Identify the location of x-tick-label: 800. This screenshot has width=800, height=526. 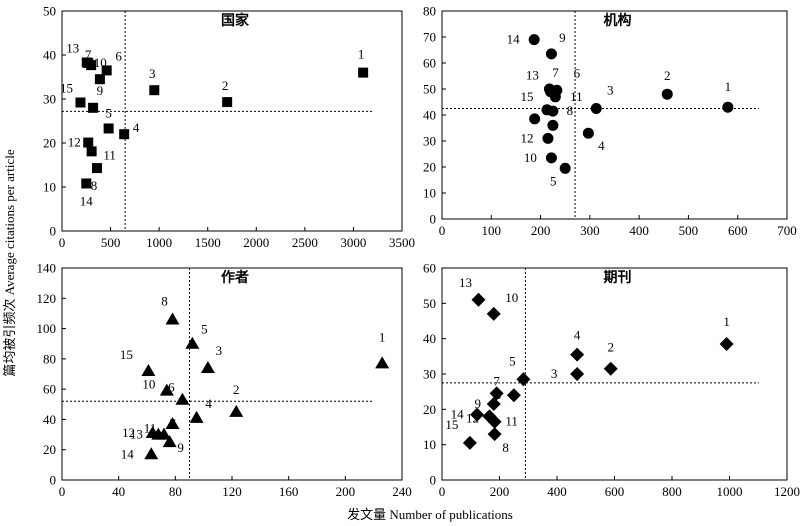
(672, 491).